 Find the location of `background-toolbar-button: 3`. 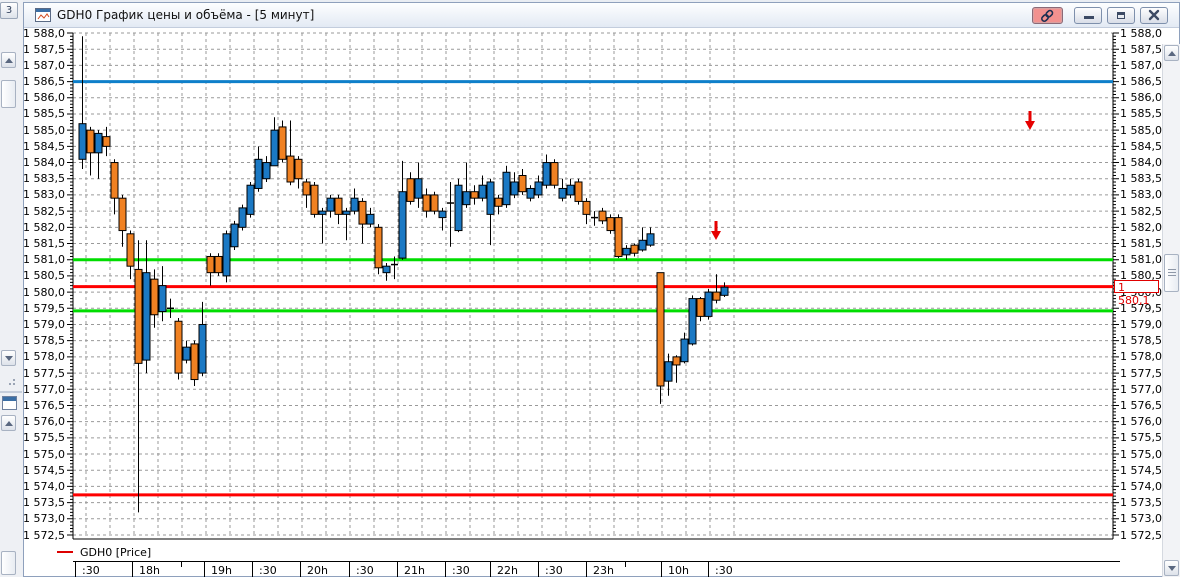

background-toolbar-button: 3 is located at coordinates (9, 10).